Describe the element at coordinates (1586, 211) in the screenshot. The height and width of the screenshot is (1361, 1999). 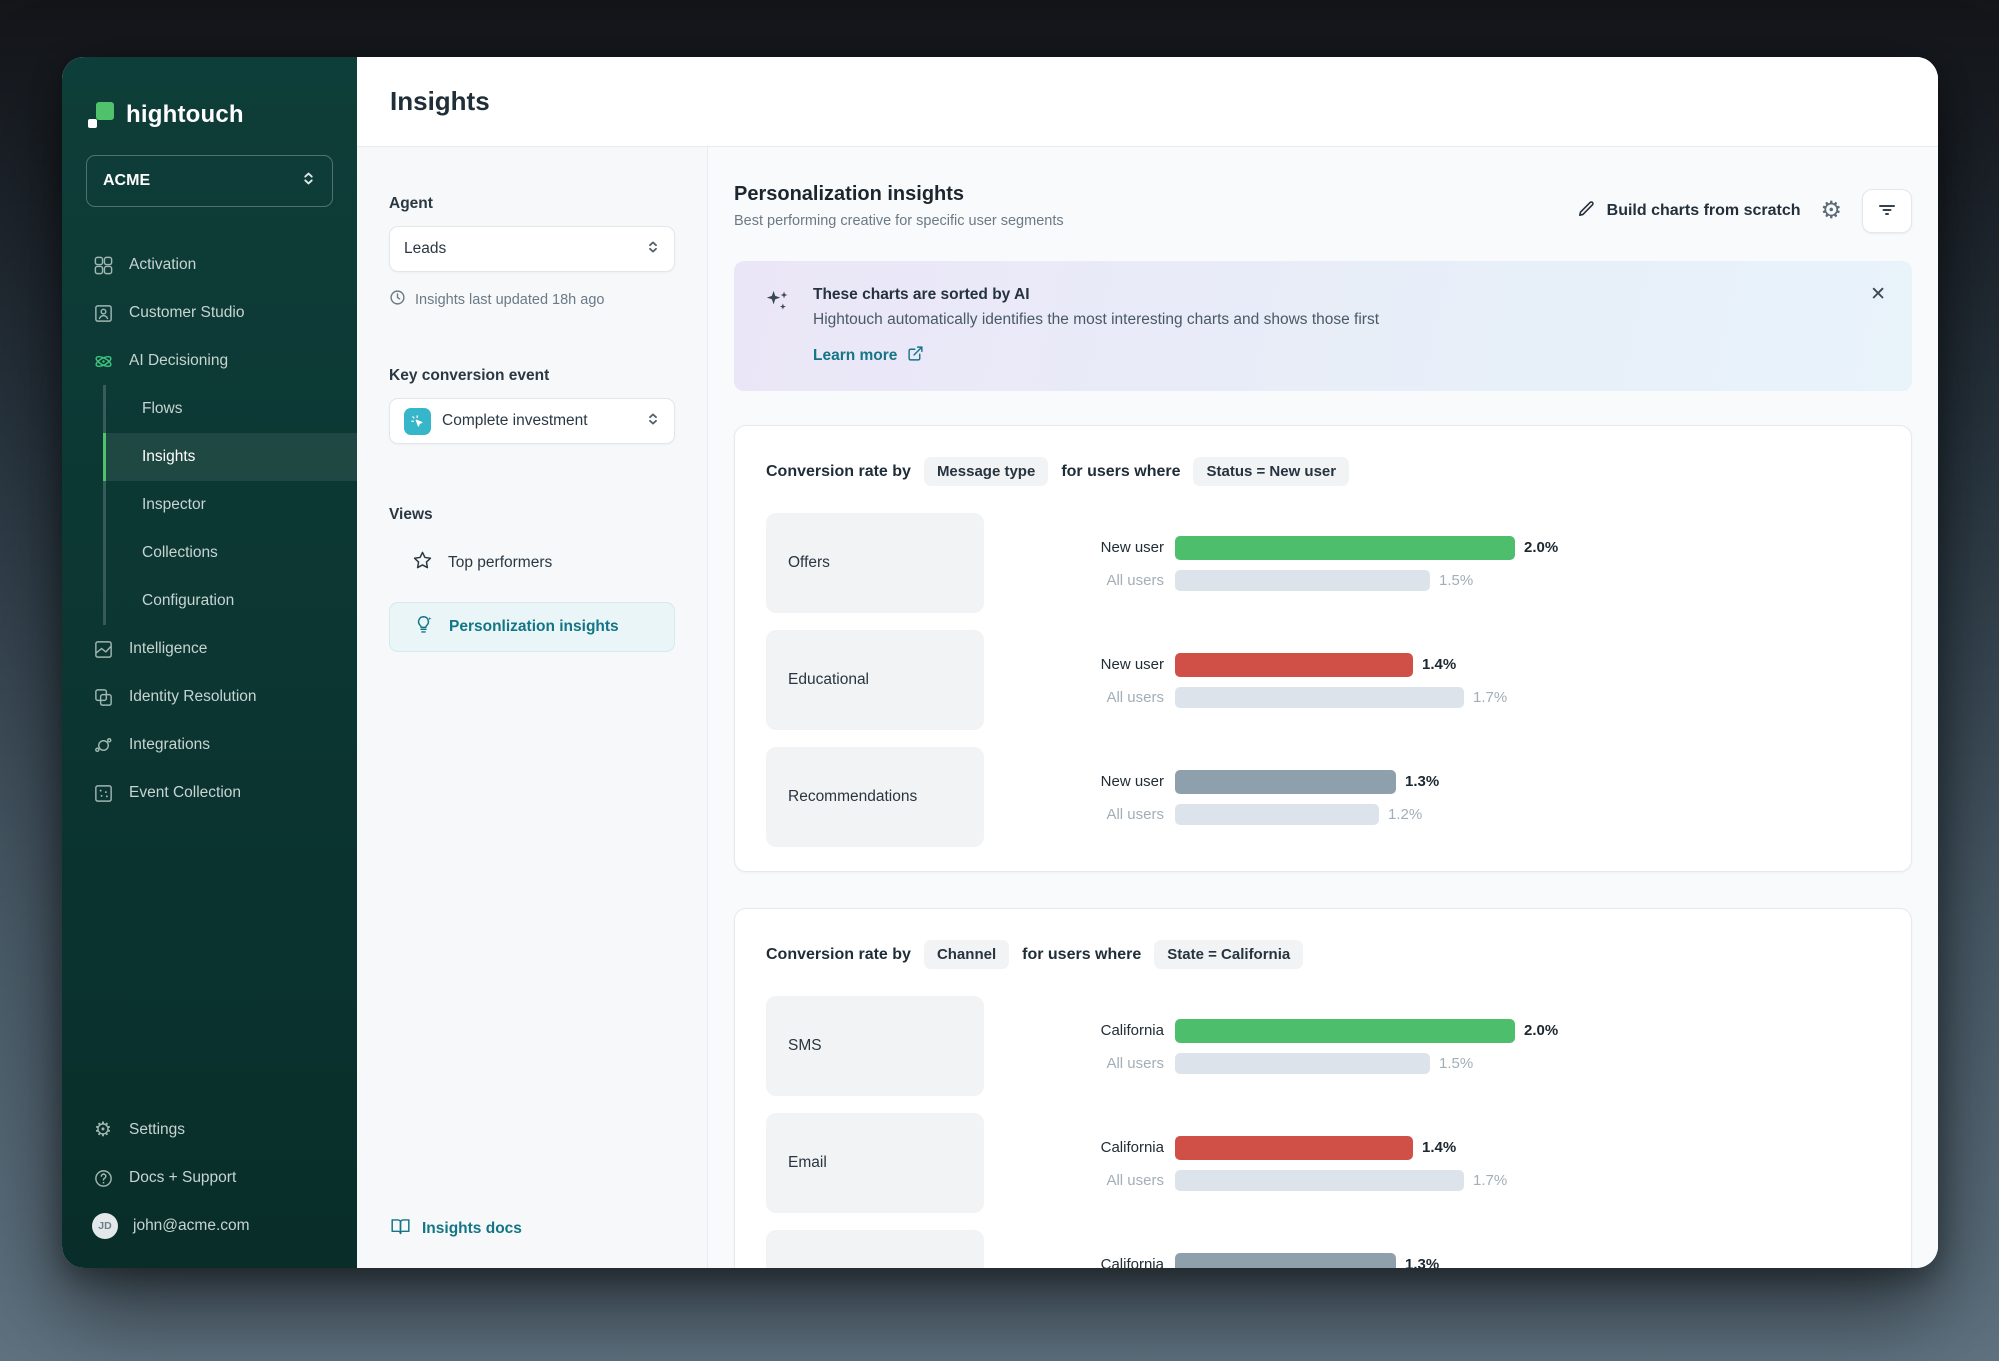
I see `pencil-icon` at that location.